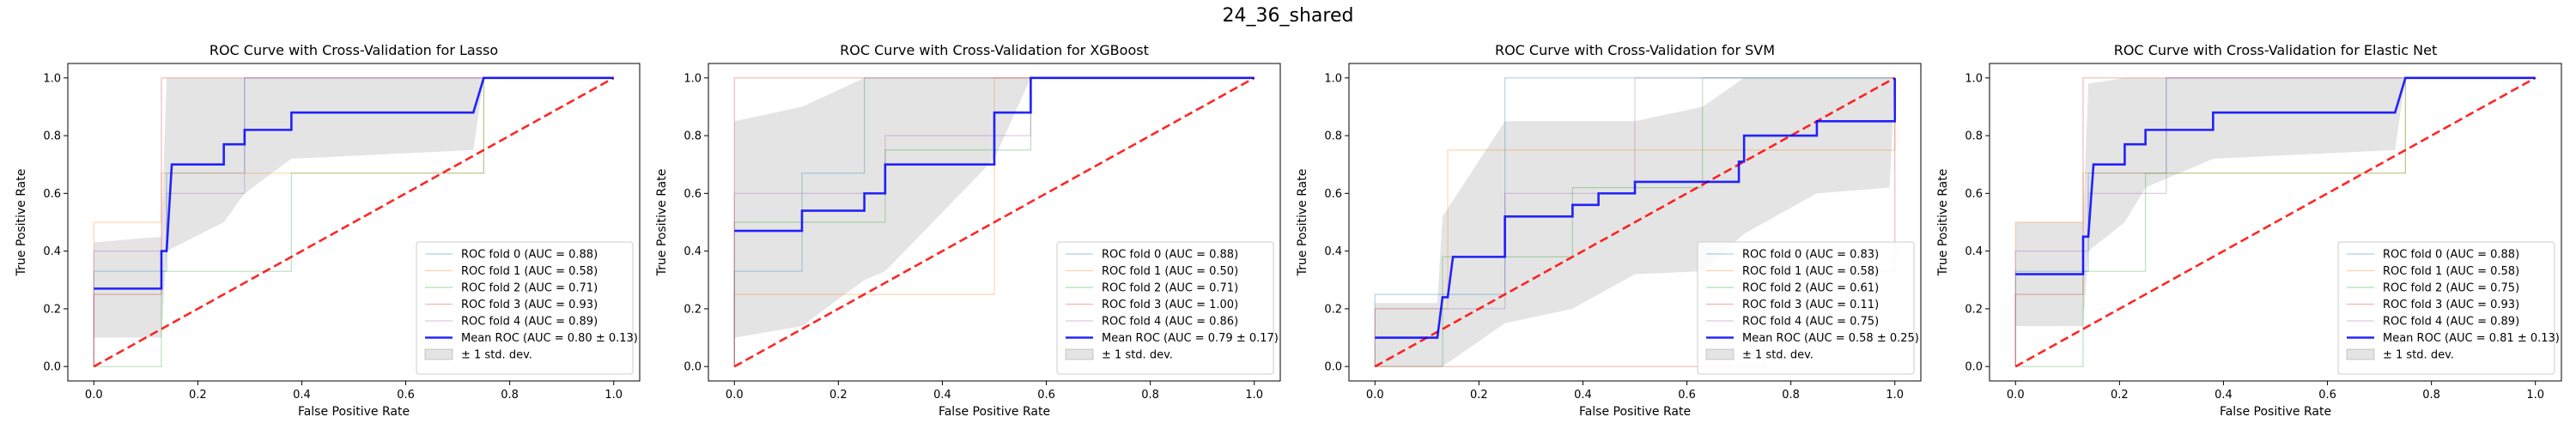  Describe the element at coordinates (94, 395) in the screenshot. I see `x-tick-label: 0.0` at that location.